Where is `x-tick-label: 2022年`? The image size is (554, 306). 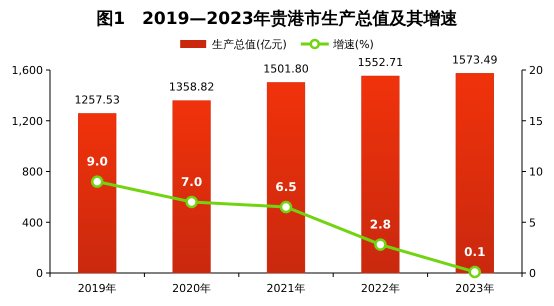 x-tick-label: 2022年 is located at coordinates (380, 288).